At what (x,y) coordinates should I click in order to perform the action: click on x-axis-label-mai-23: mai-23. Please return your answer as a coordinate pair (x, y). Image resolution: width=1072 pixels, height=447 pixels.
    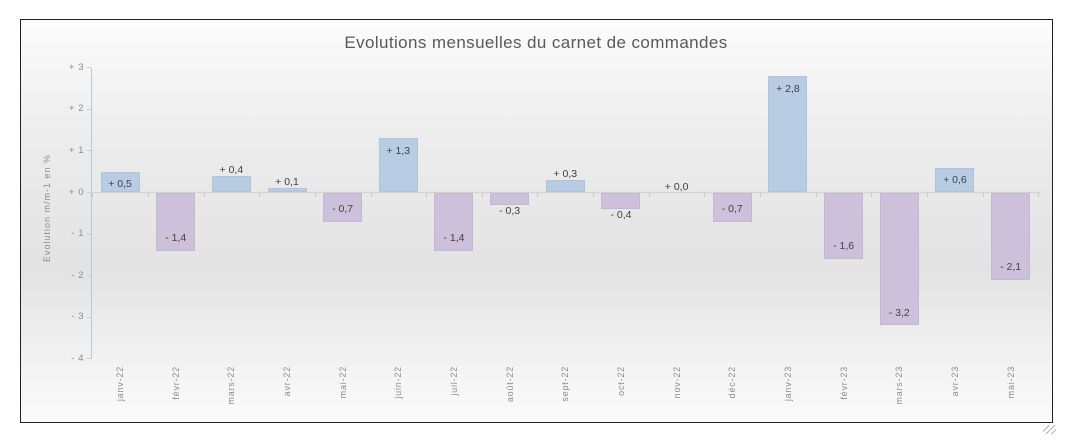
    Looking at the image, I should click on (1010, 382).